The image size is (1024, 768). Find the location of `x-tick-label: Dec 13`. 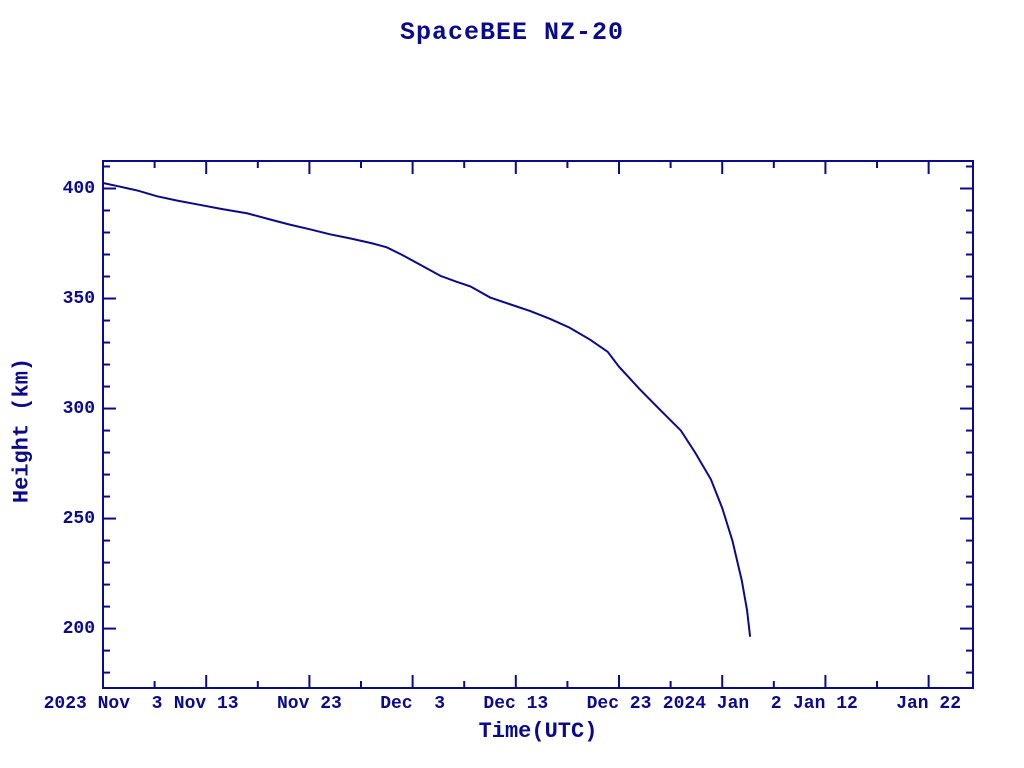

x-tick-label: Dec 13 is located at coordinates (516, 704).